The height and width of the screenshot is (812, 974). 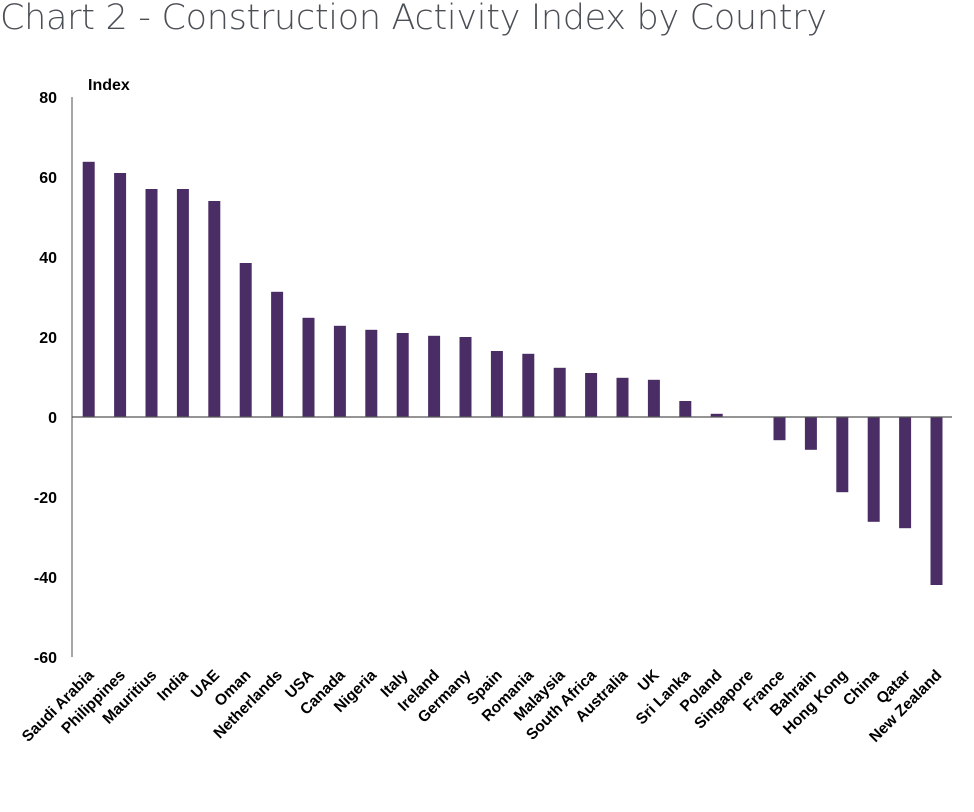 What do you see at coordinates (48, 98) in the screenshot?
I see `y-tick-label: 80` at bounding box center [48, 98].